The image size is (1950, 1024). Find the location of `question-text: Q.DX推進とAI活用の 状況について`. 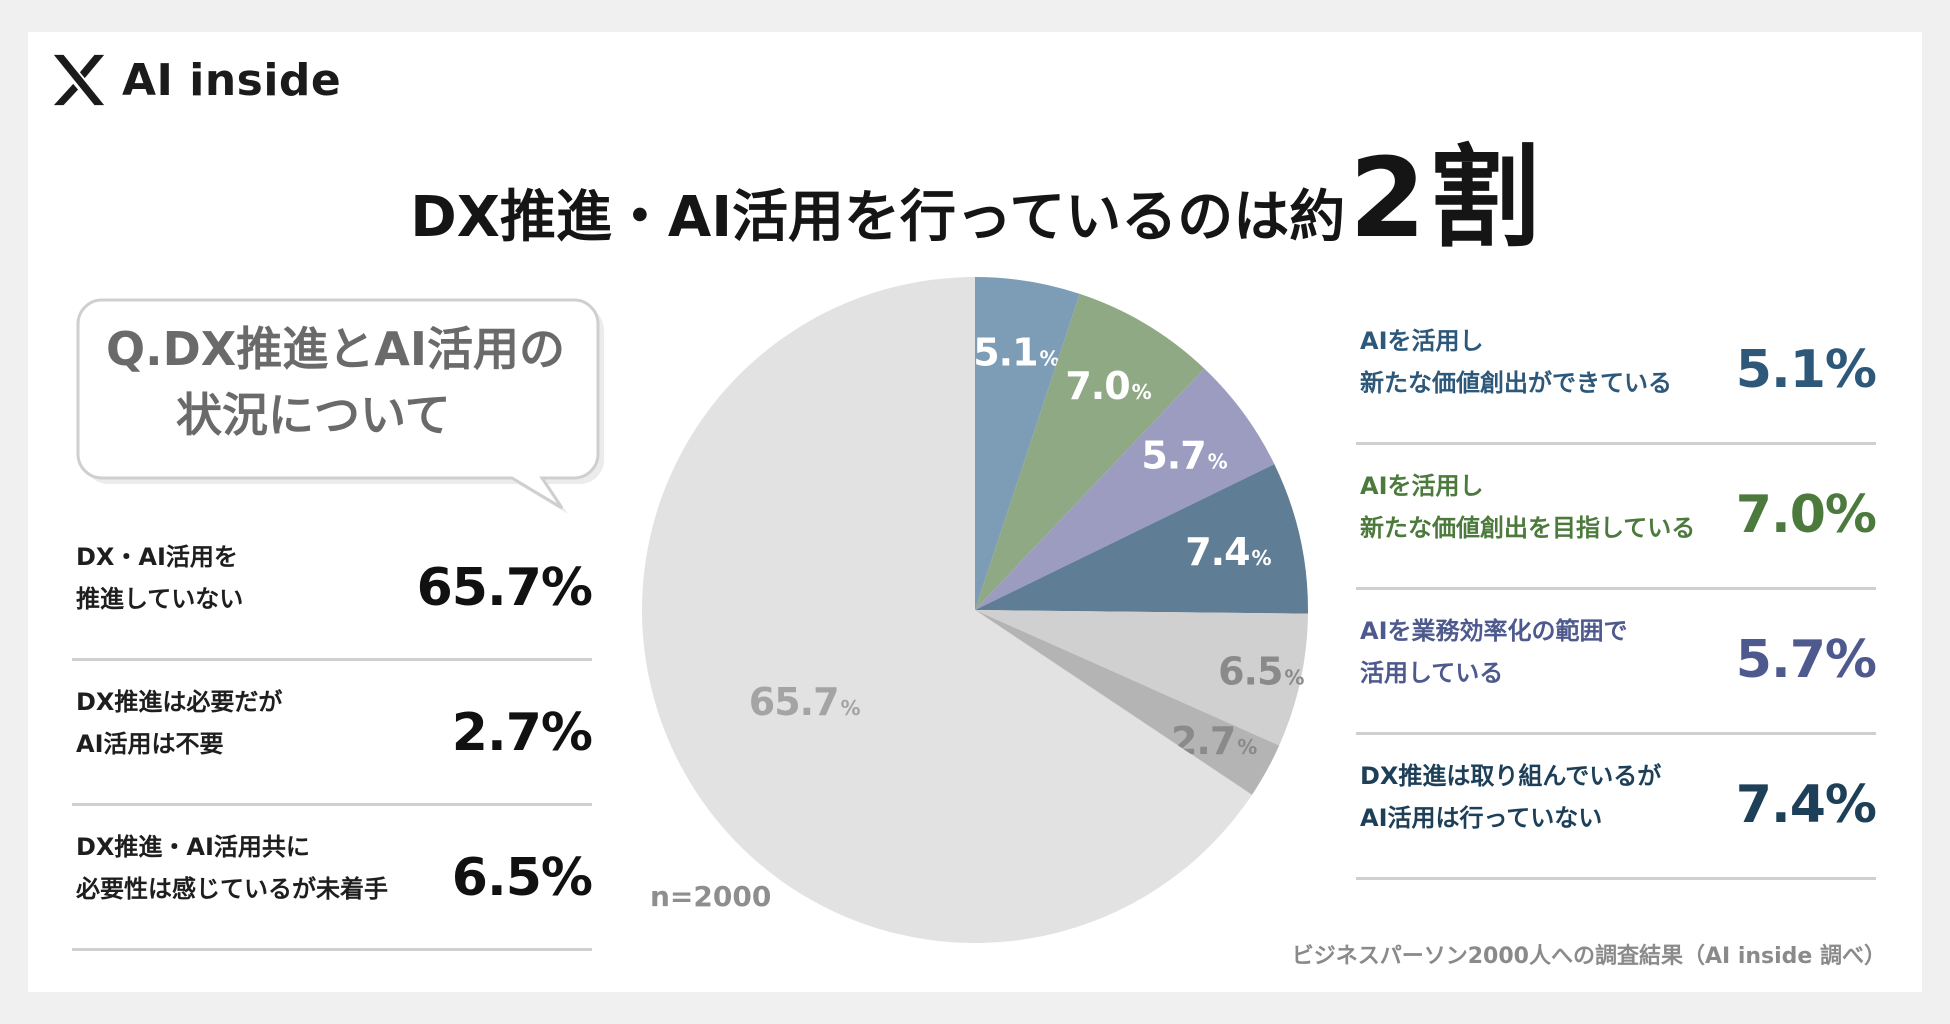

question-text: Q.DX推進とAI活用の 状況について is located at coordinates (356, 382).